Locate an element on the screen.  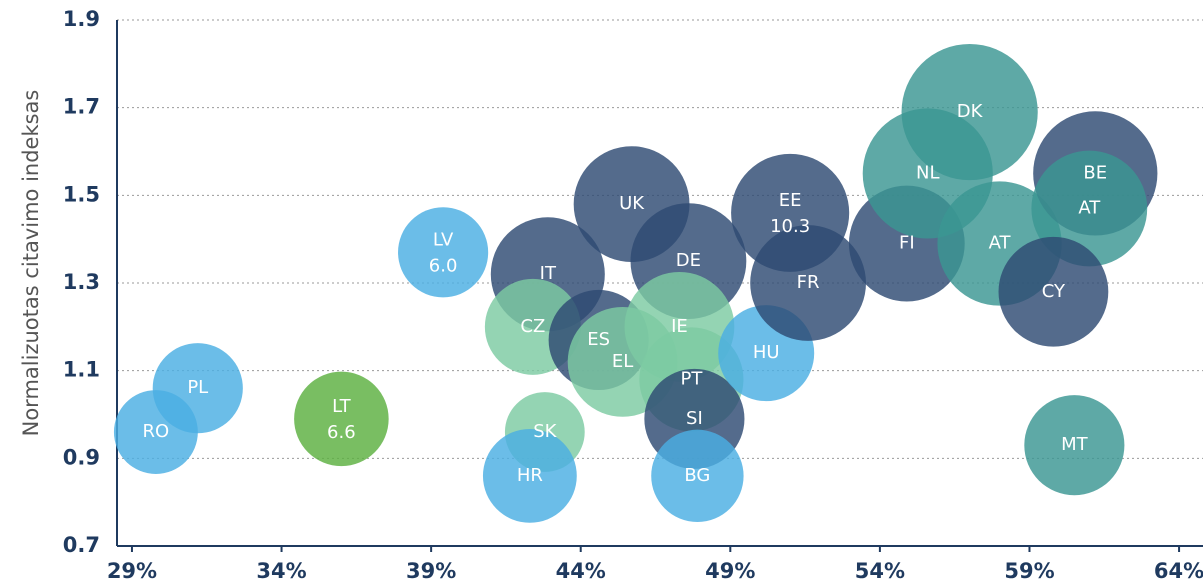
y-tick-label: 1.9 is located at coordinates (81, 19).